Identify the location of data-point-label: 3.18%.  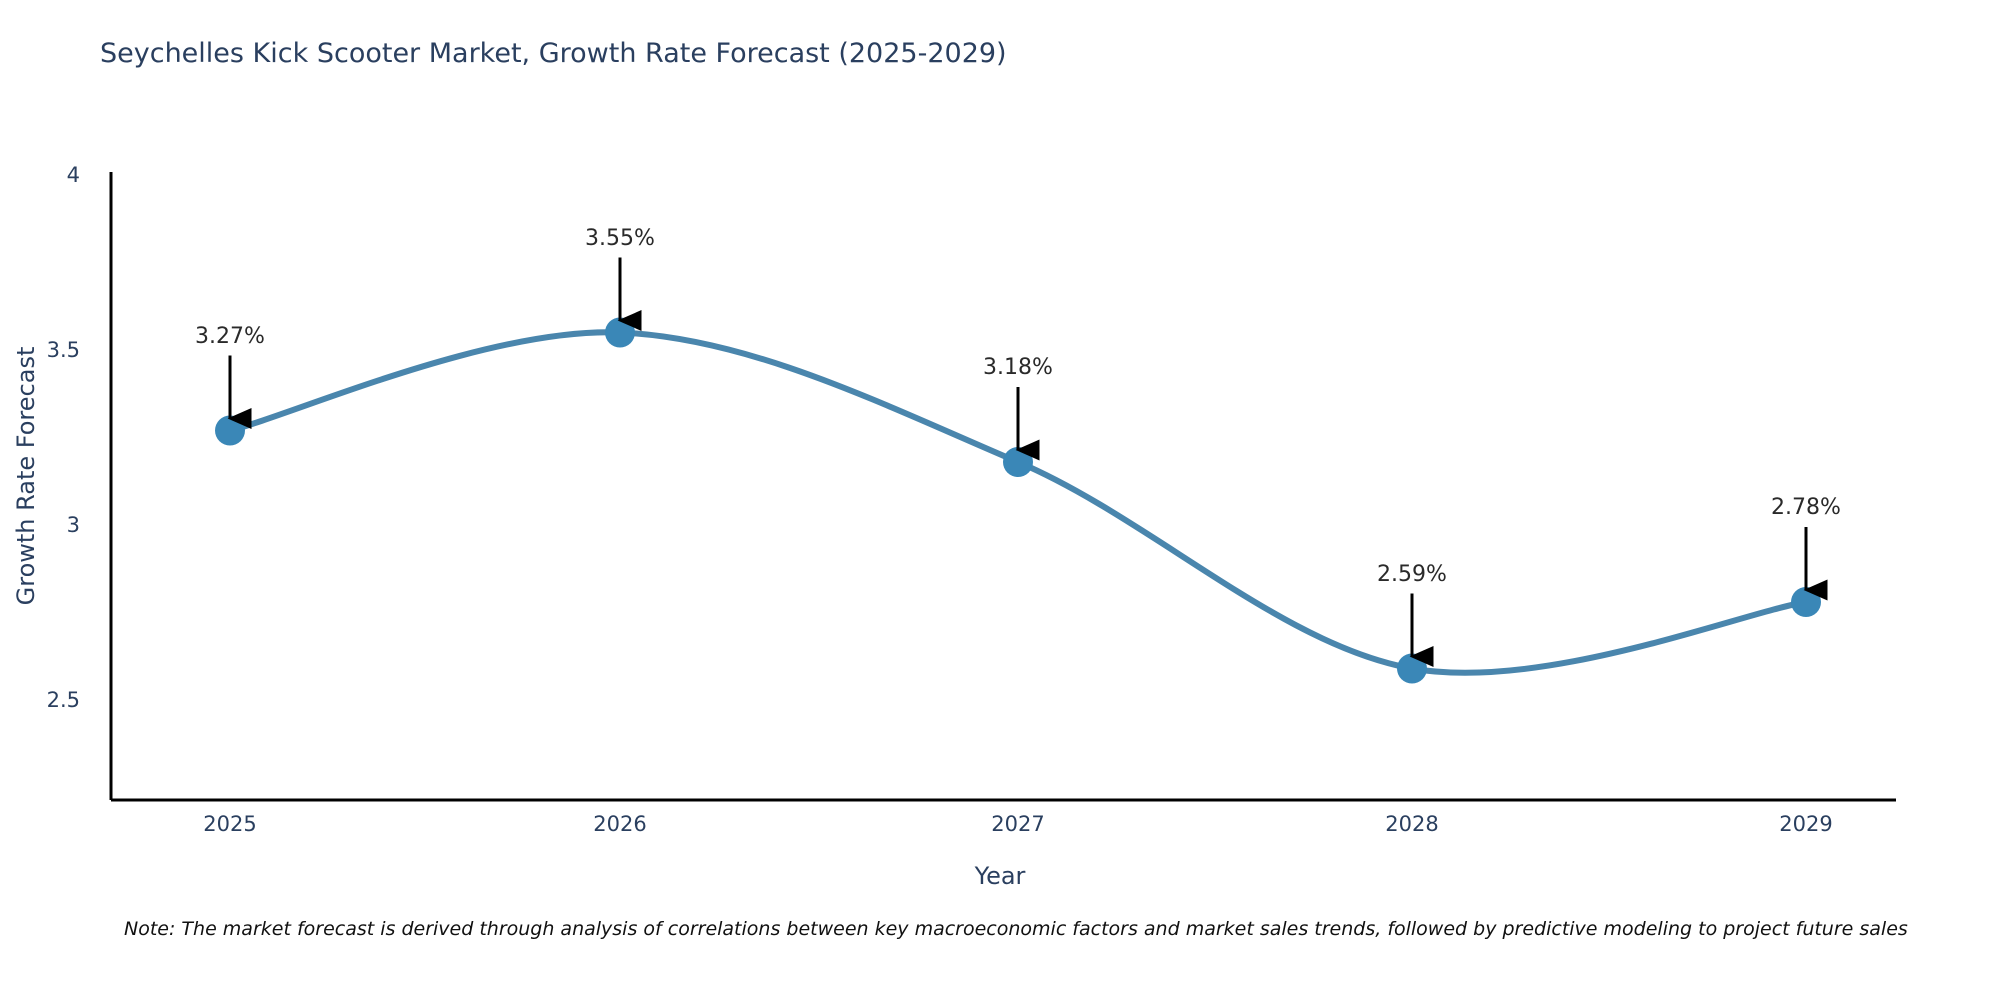
(1018, 367).